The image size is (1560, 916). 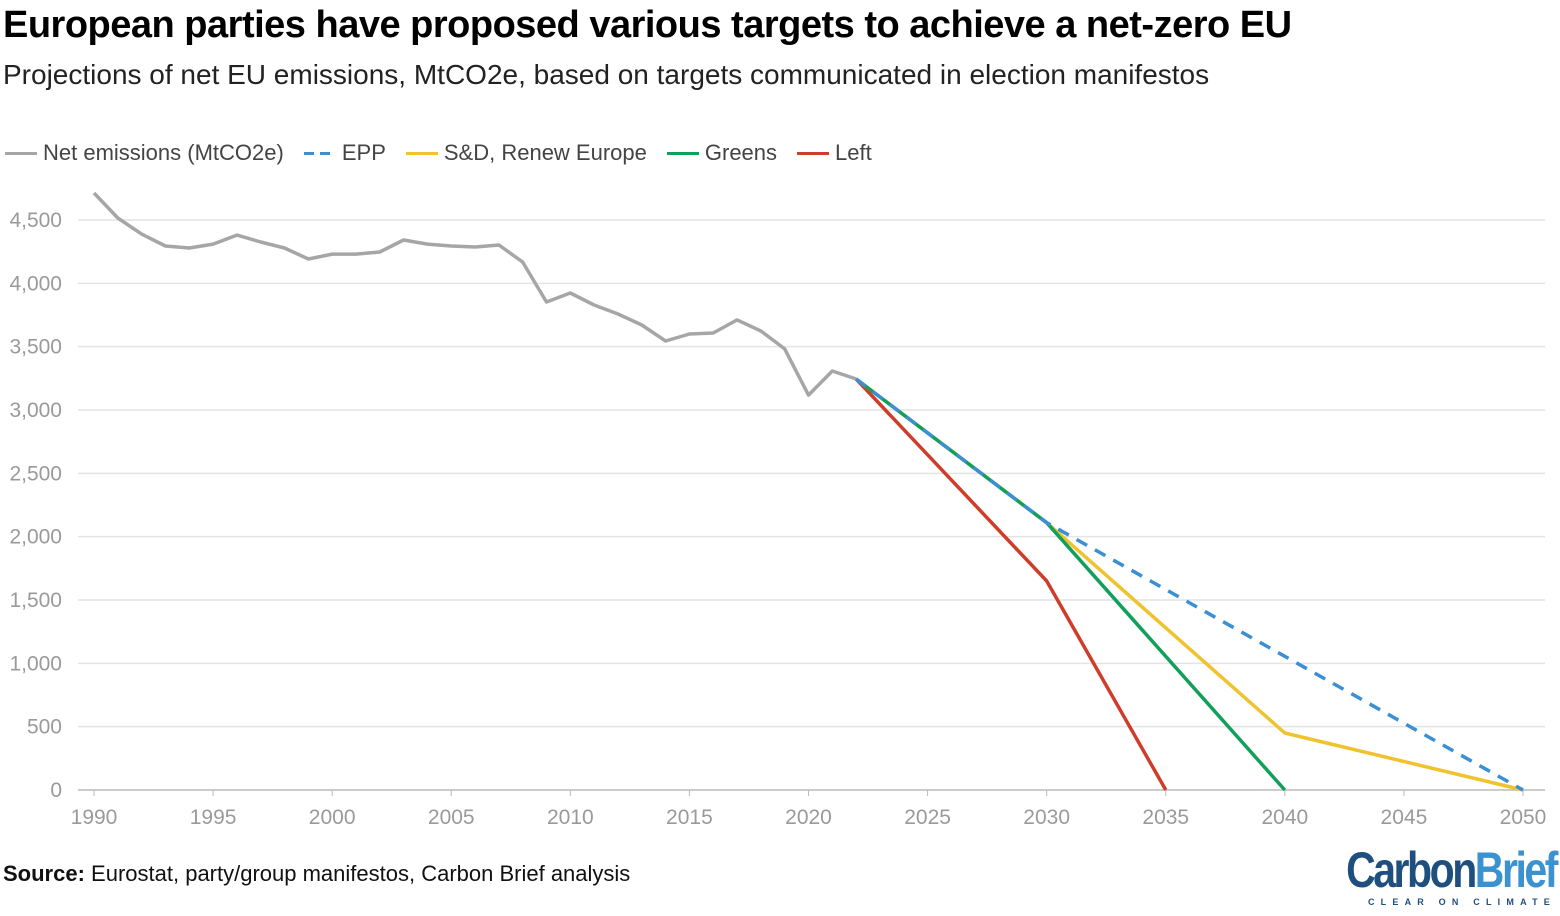 I want to click on x-tick-label: 2015, so click(x=689, y=817).